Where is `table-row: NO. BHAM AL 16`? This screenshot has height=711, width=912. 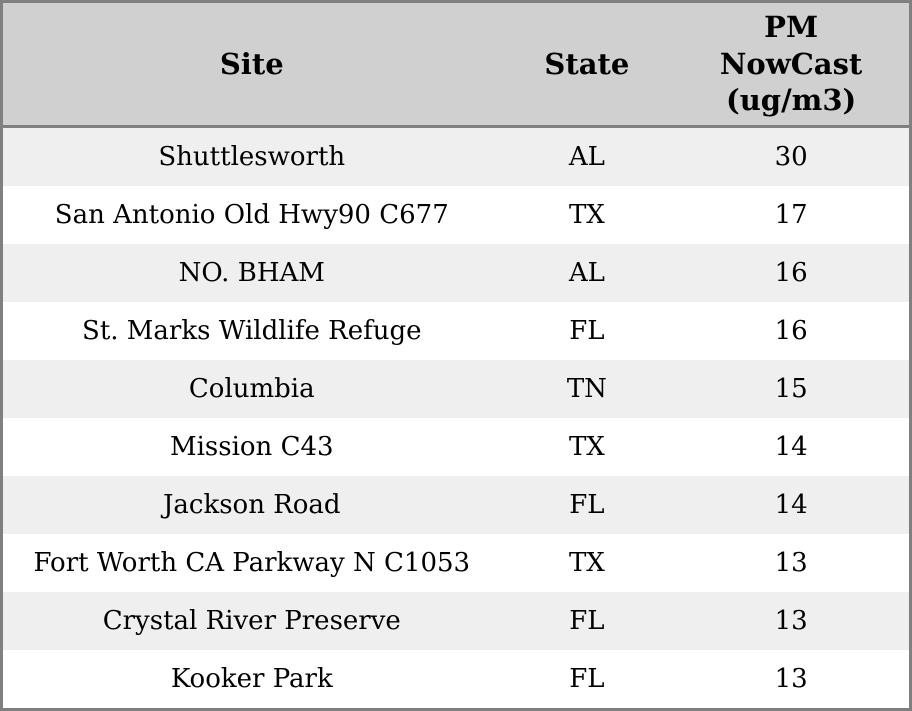
table-row: NO. BHAM AL 16 is located at coordinates (456, 273).